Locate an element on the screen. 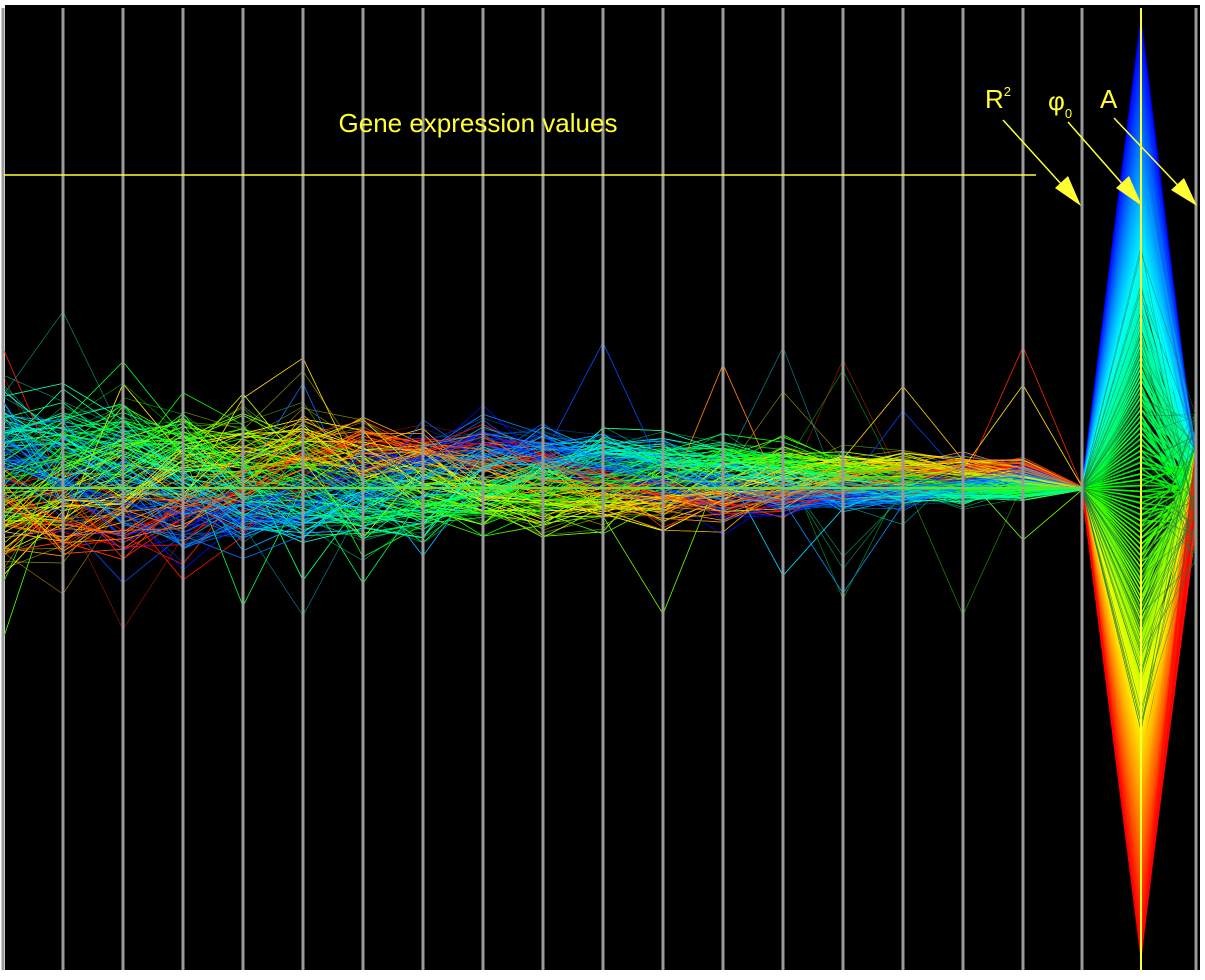 This screenshot has width=1205, height=980. annotation-r2-superscript: 2 is located at coordinates (1007, 91).